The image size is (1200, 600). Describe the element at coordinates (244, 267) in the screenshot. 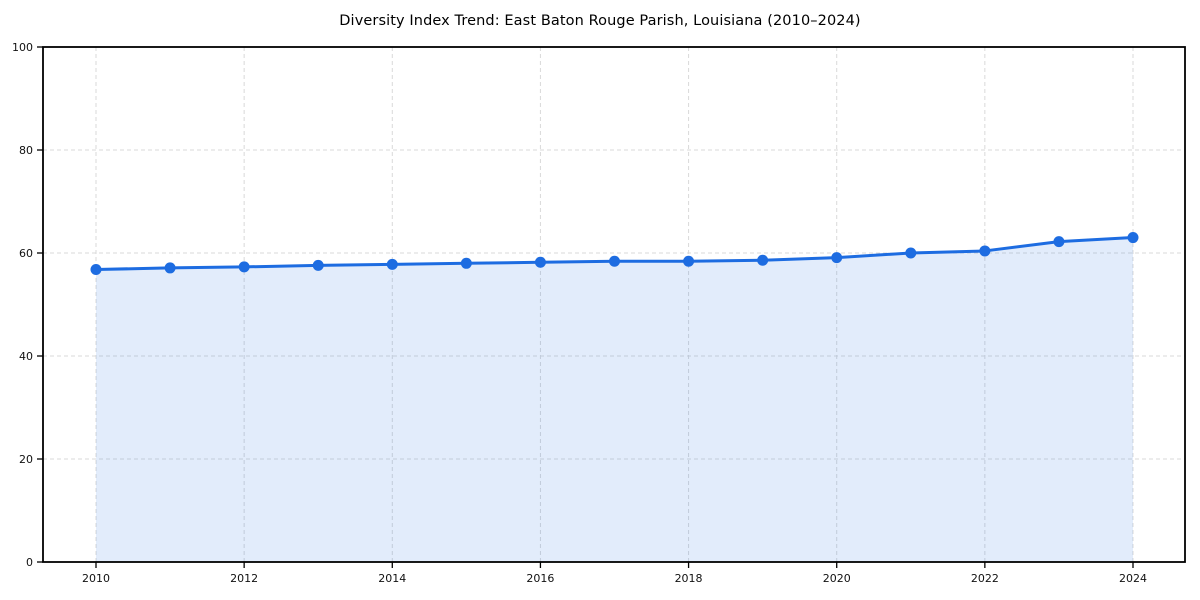

I see `data-point-2012` at that location.